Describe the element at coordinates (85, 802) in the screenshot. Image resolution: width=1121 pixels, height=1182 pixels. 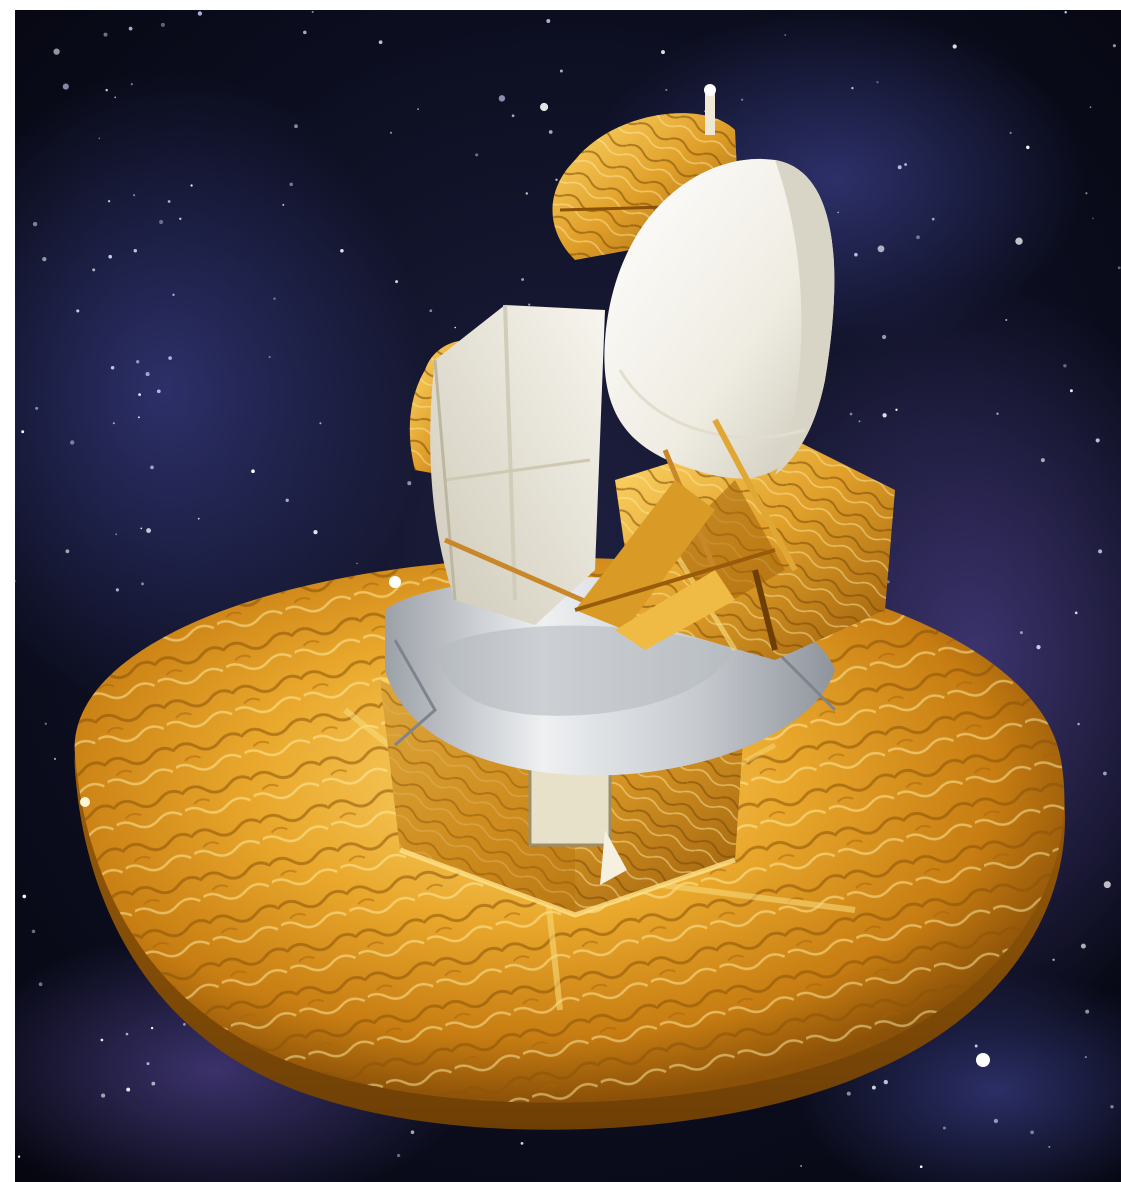
I see `glint` at that location.